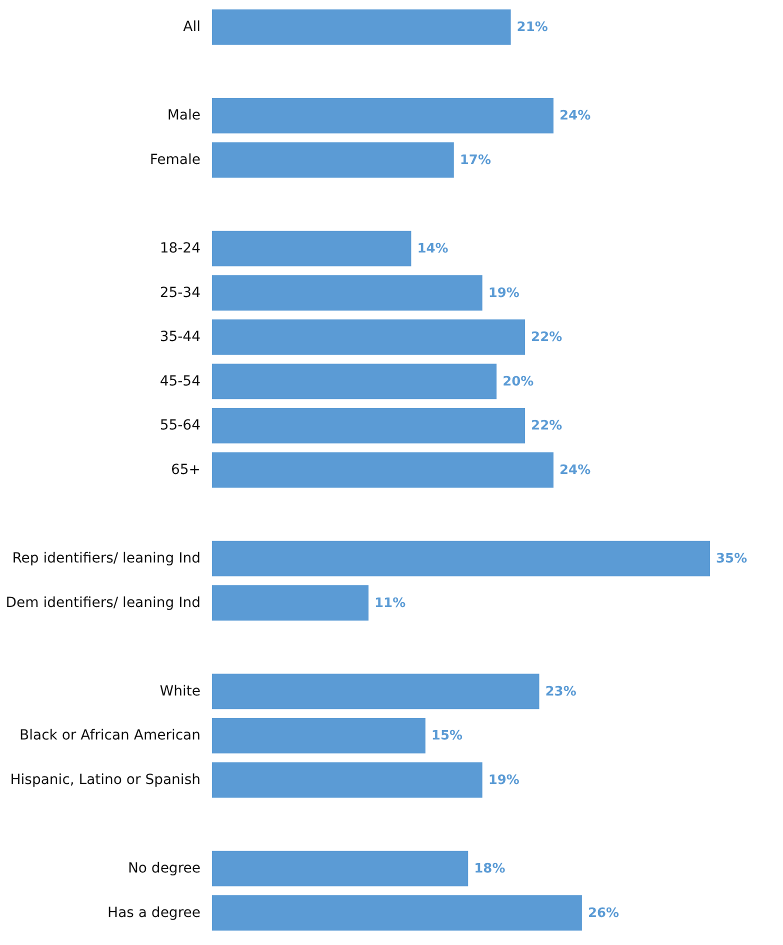 This screenshot has width=783, height=945. Describe the element at coordinates (732, 559) in the screenshot. I see `data-label: 35%` at that location.